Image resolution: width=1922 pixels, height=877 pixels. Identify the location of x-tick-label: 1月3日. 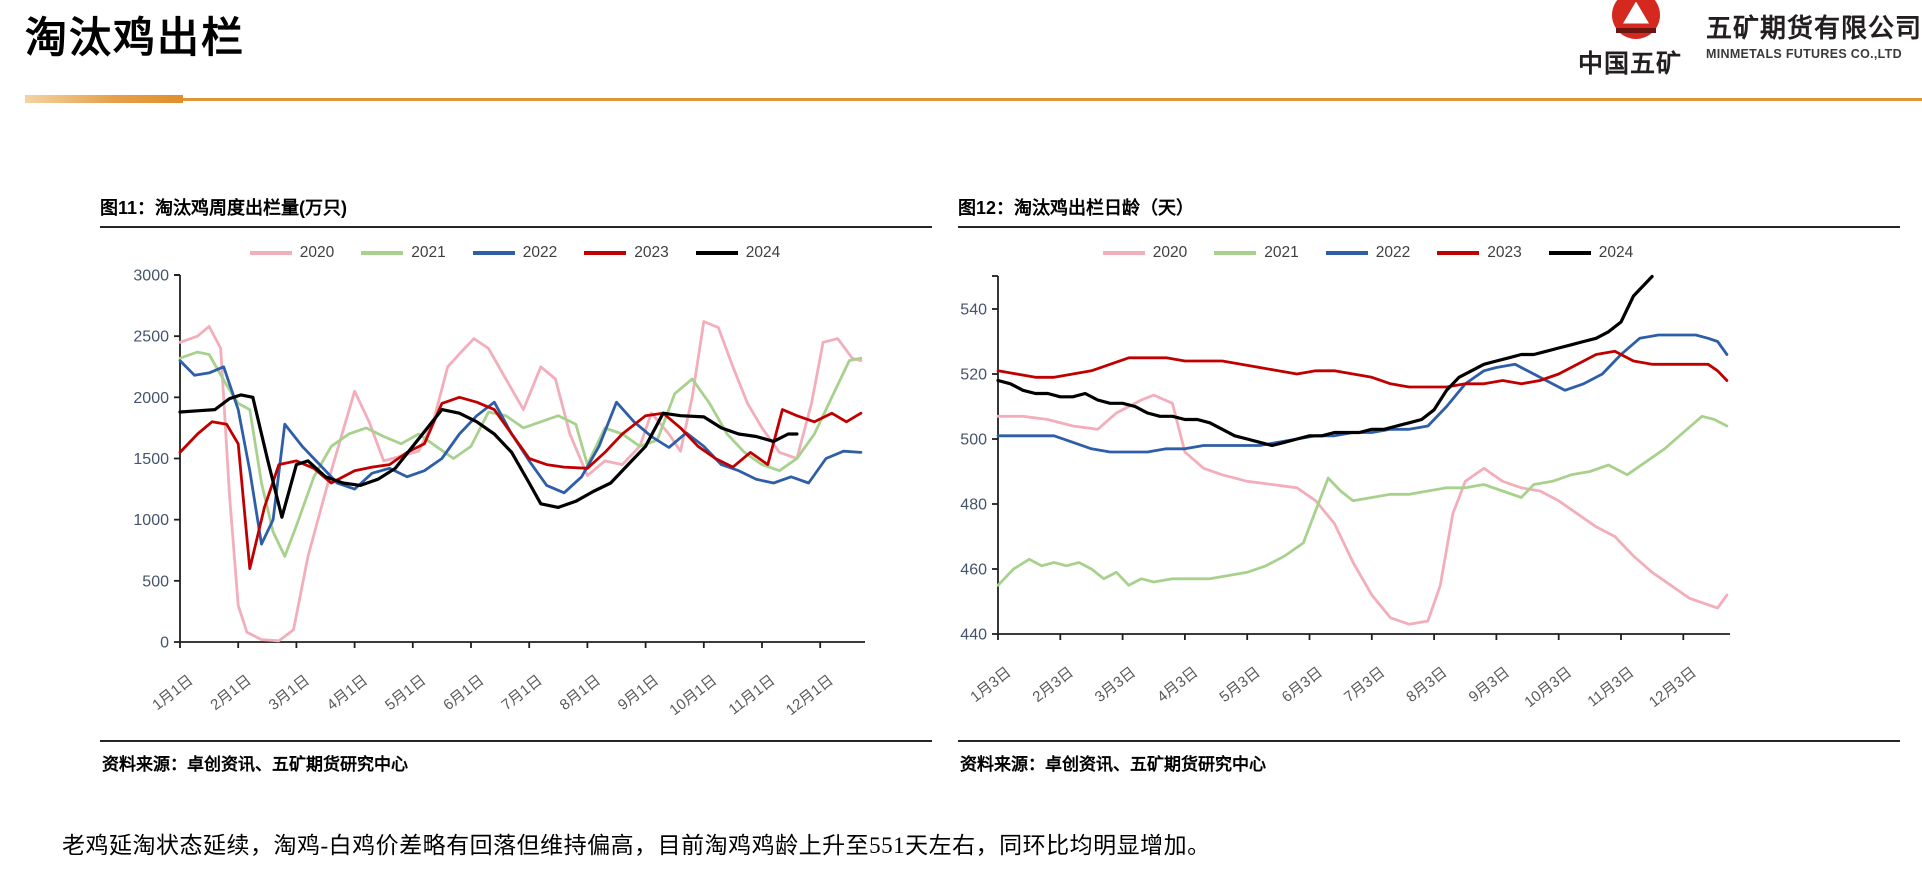
(990, 685).